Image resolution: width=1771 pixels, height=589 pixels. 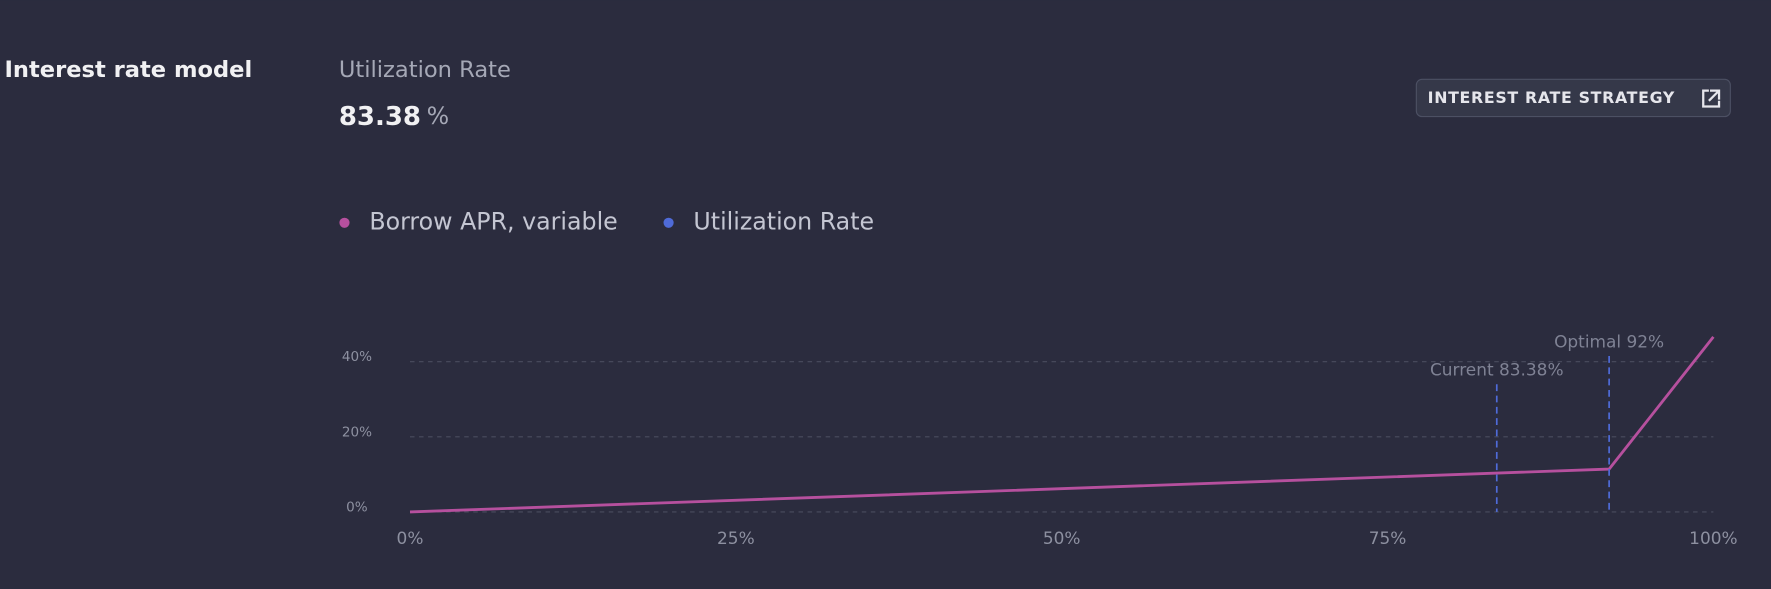 I want to click on stat-label: Utilization Rate, so click(x=425, y=70).